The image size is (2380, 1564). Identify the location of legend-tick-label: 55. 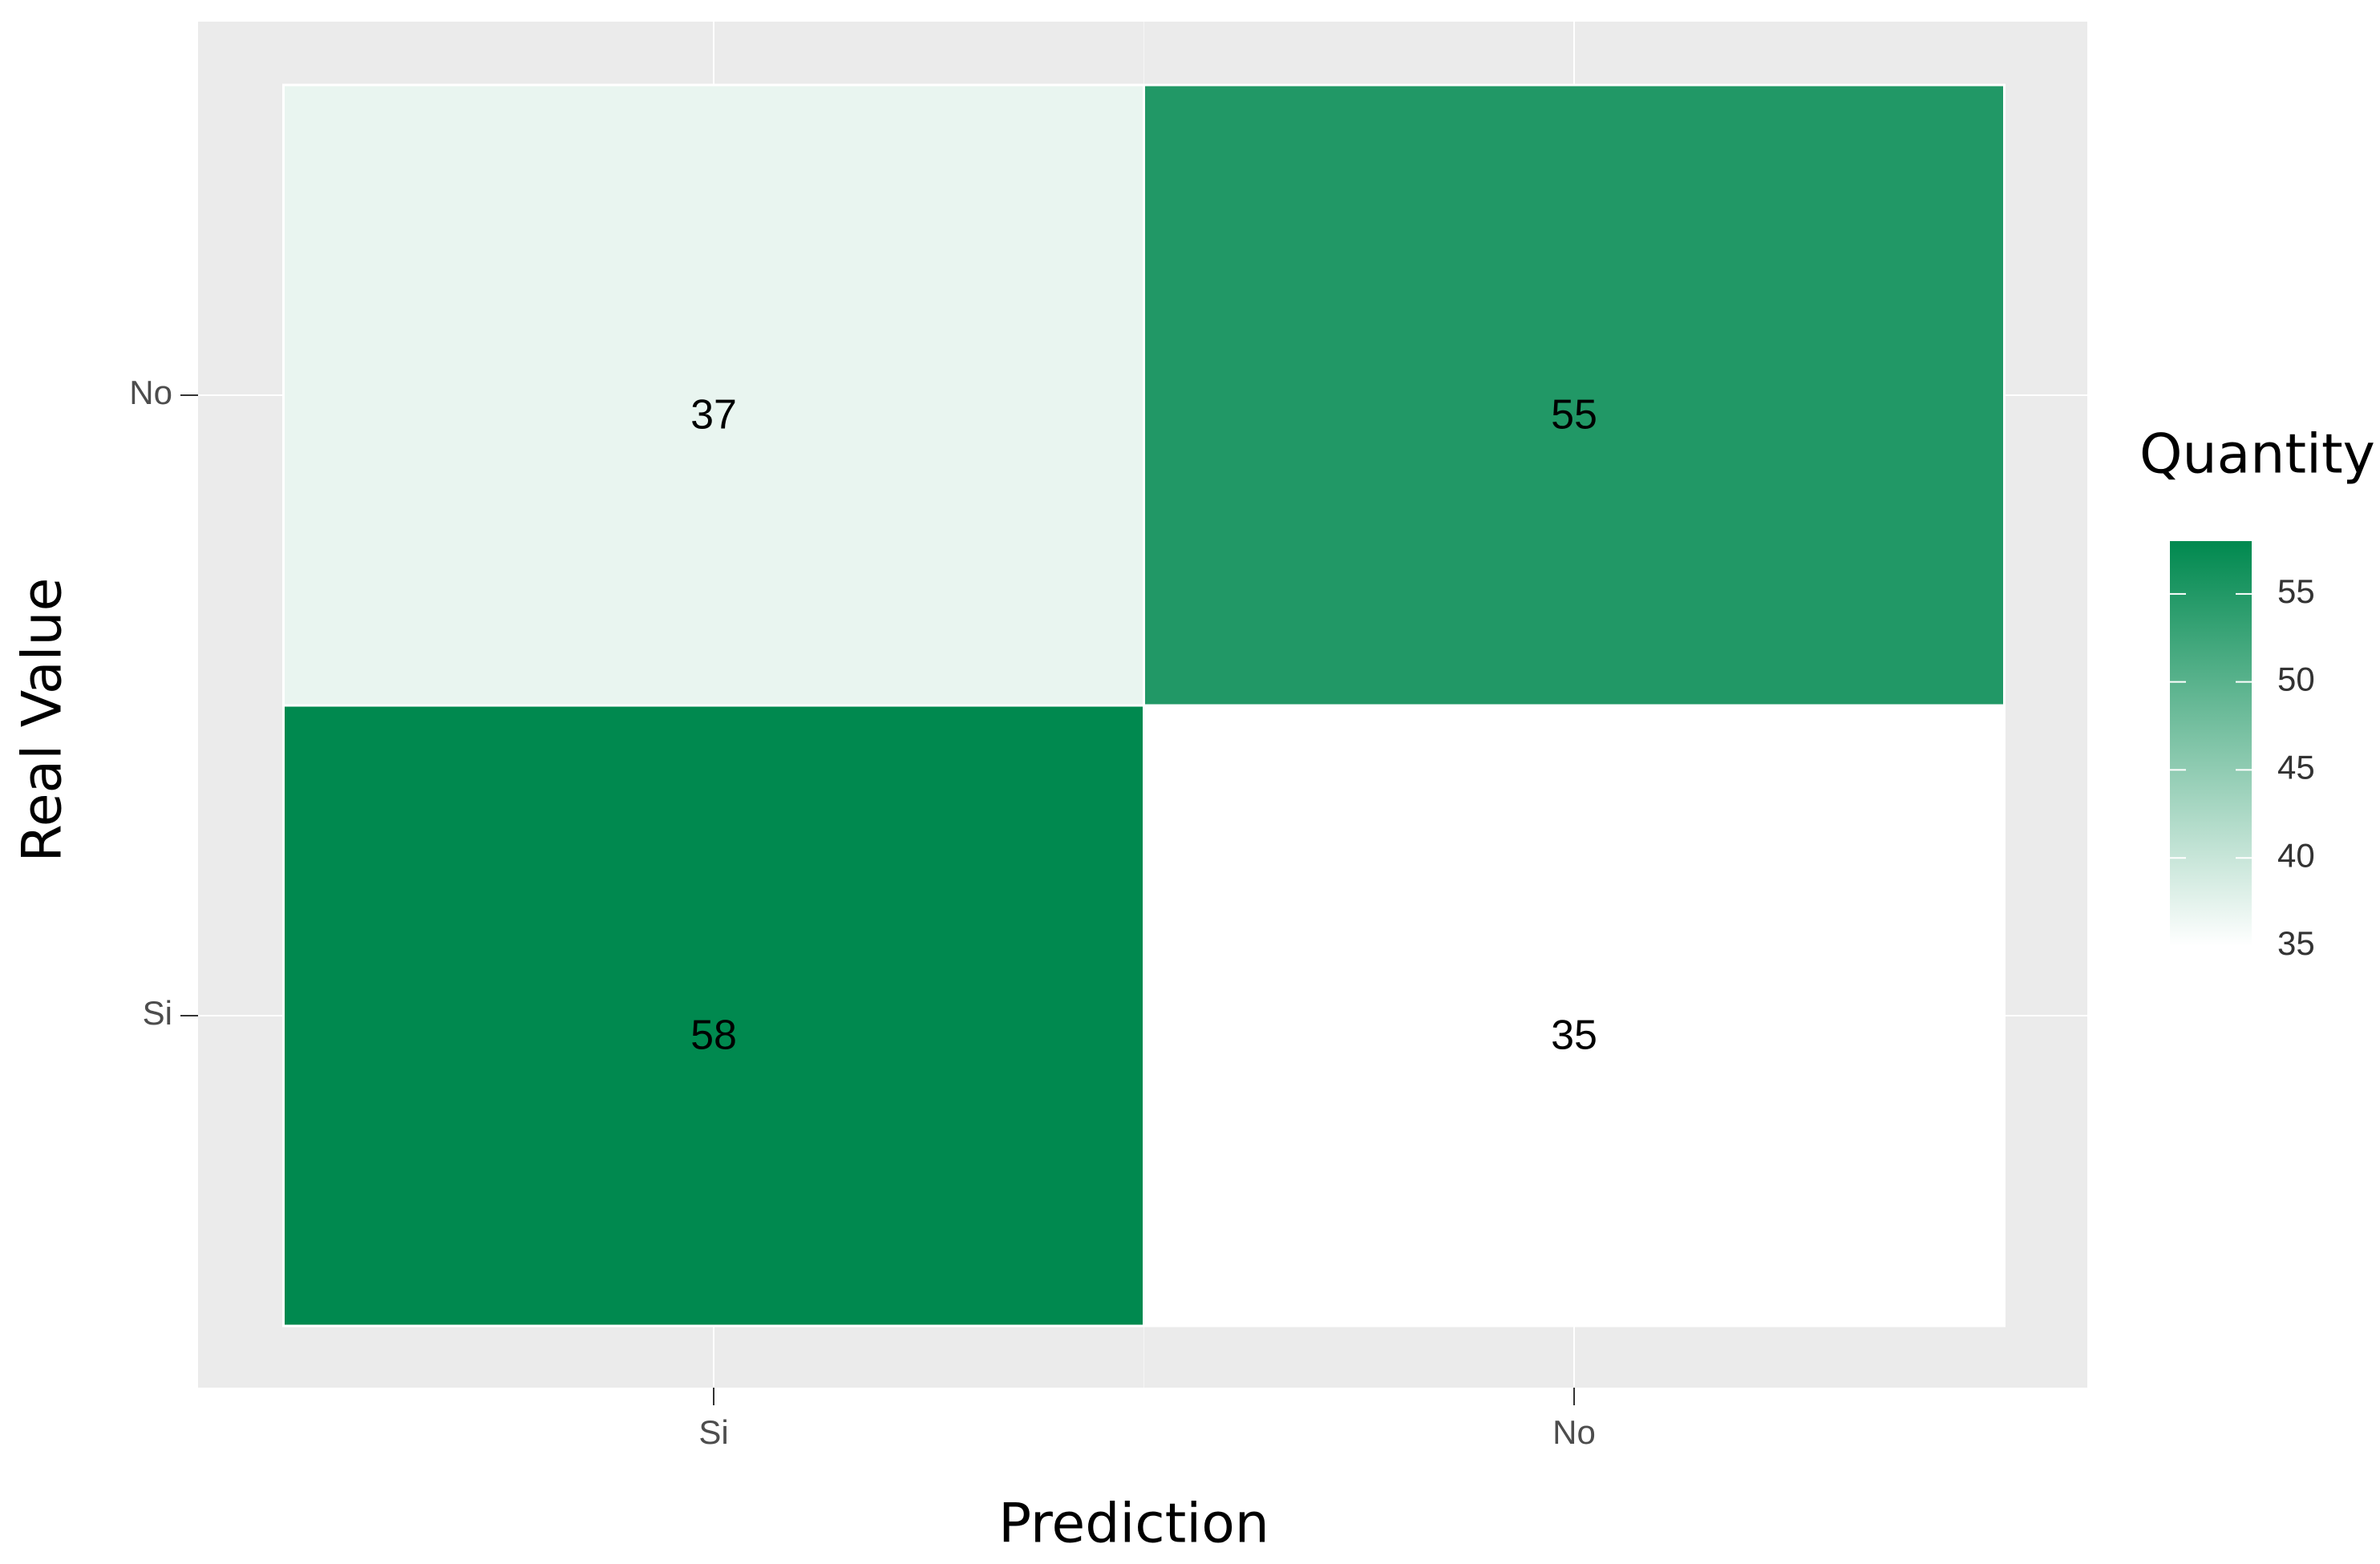
(2296, 591).